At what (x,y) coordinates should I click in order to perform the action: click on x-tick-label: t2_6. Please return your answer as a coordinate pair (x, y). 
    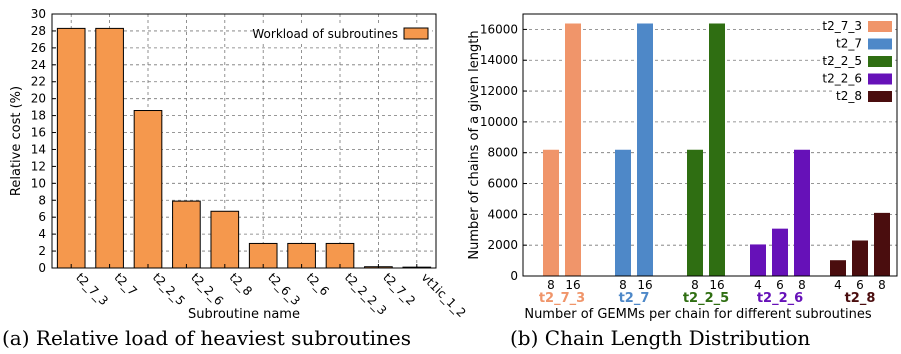
    Looking at the image, I should click on (317, 284).